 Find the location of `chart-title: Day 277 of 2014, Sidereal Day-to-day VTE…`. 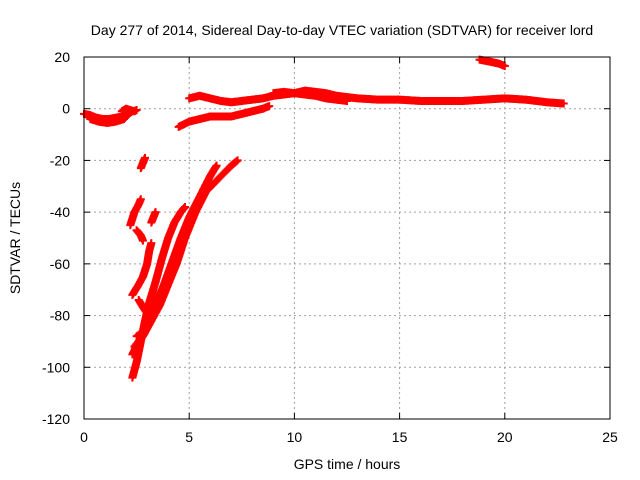

chart-title: Day 277 of 2014, Sidereal Day-to-day VTE… is located at coordinates (342, 30).